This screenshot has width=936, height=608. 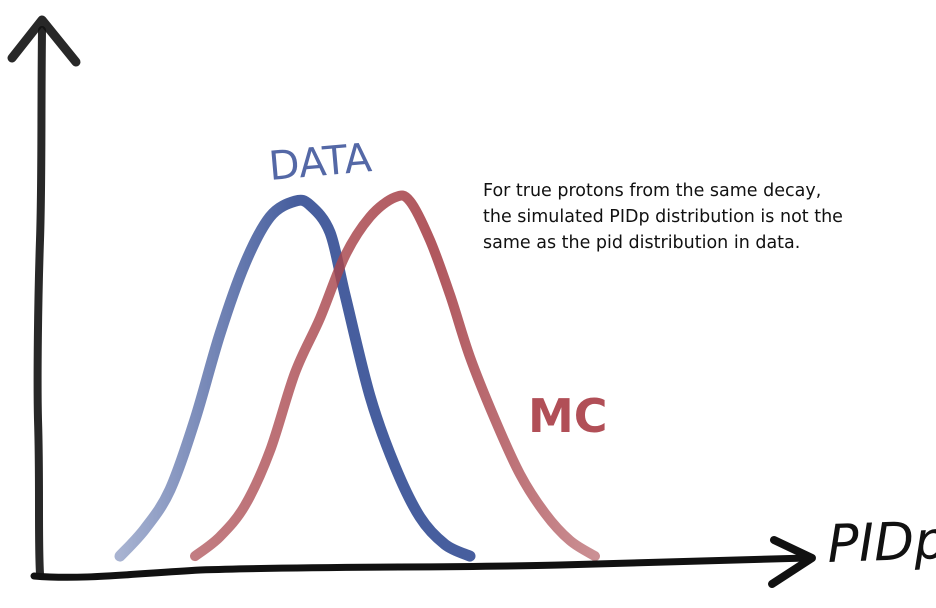 I want to click on x-axis-arrowhead, so click(x=792, y=562).